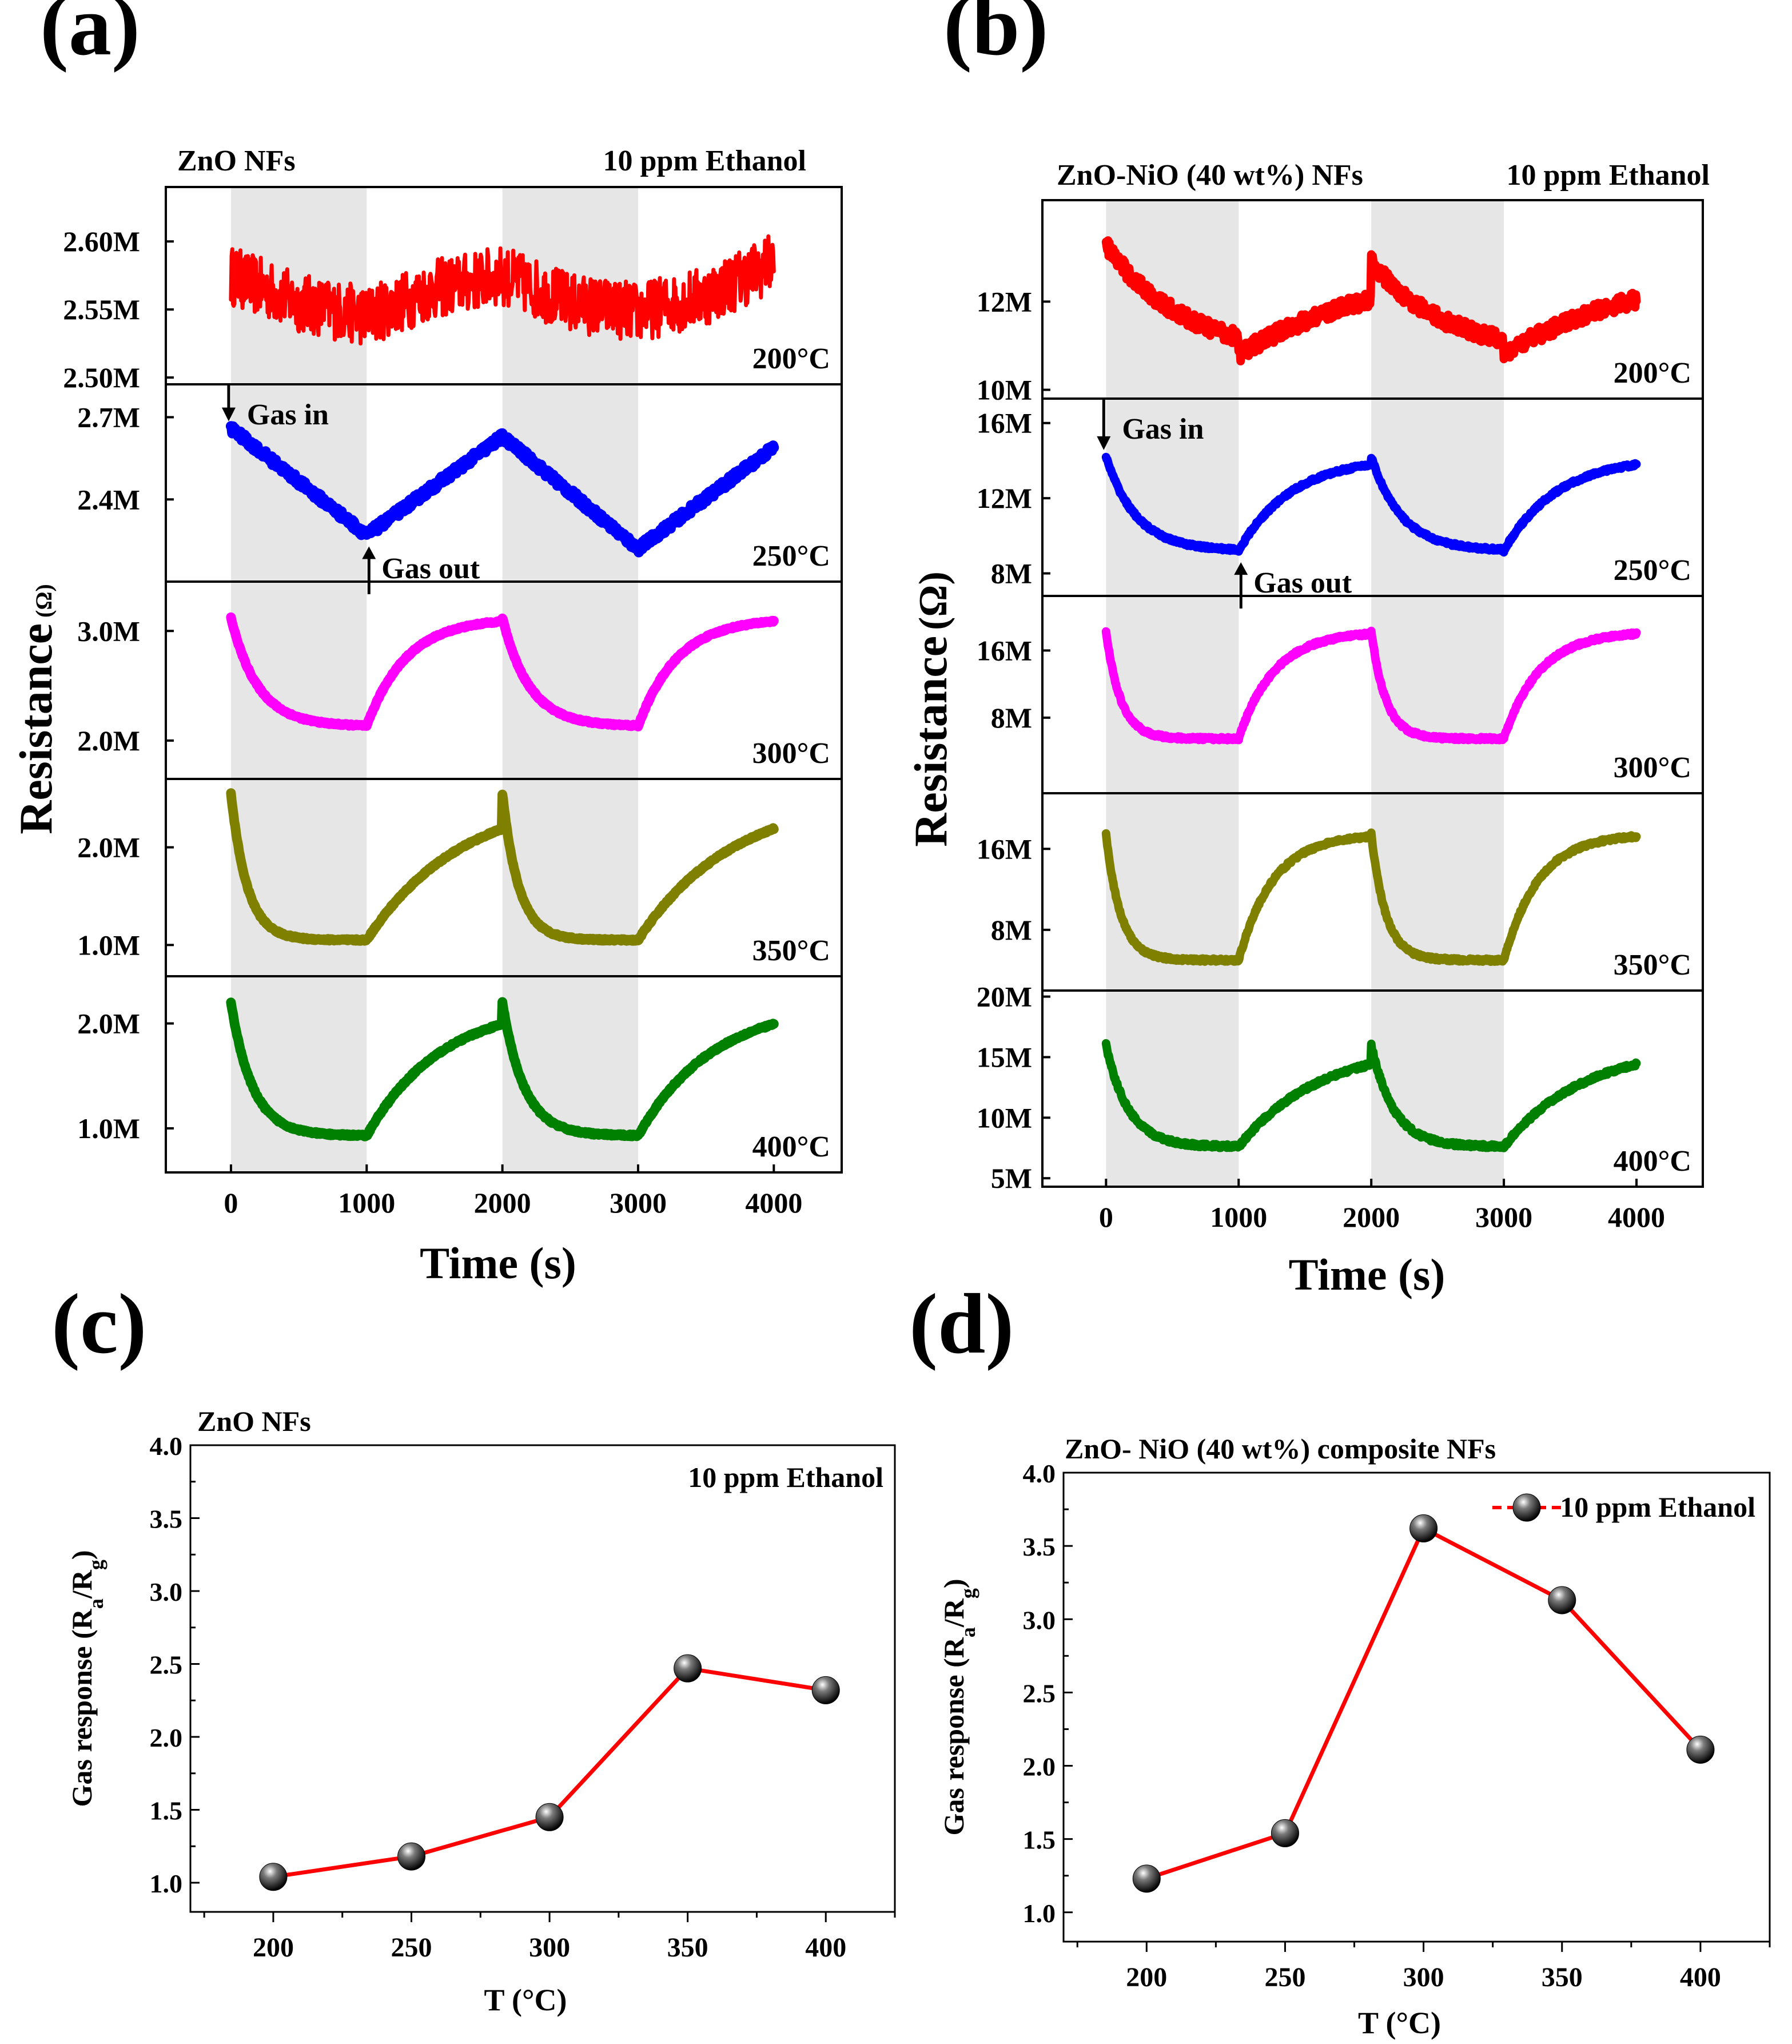 The height and width of the screenshot is (2044, 1792). What do you see at coordinates (108, 499) in the screenshot?
I see `y-tick-label: 2.4M` at bounding box center [108, 499].